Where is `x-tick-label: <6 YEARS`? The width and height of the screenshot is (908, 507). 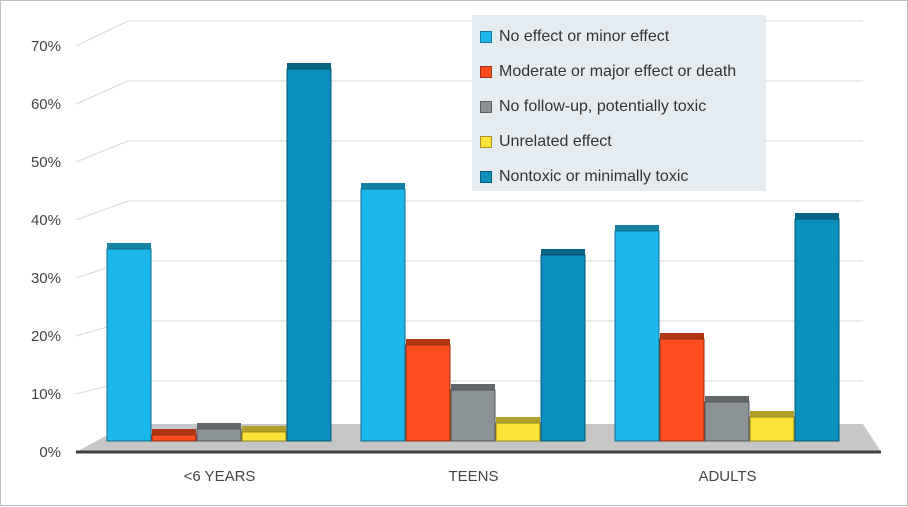 x-tick-label: <6 YEARS is located at coordinates (220, 476).